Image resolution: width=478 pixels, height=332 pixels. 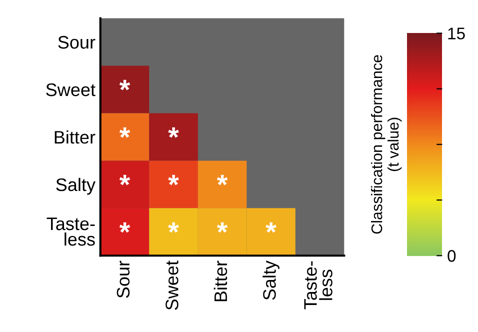 What do you see at coordinates (77, 42) in the screenshot?
I see `y-tick-label: Sour` at bounding box center [77, 42].